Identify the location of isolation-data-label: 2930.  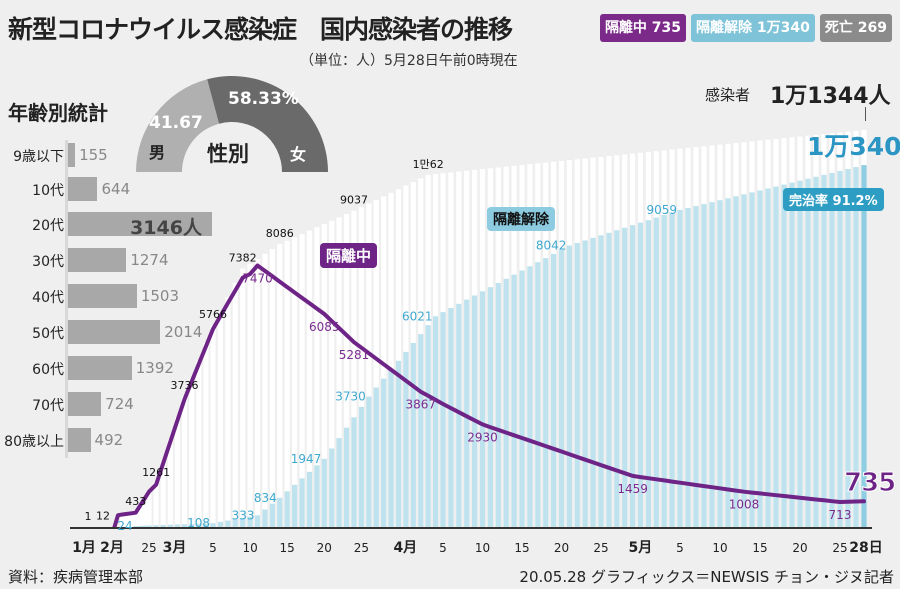
(482, 437).